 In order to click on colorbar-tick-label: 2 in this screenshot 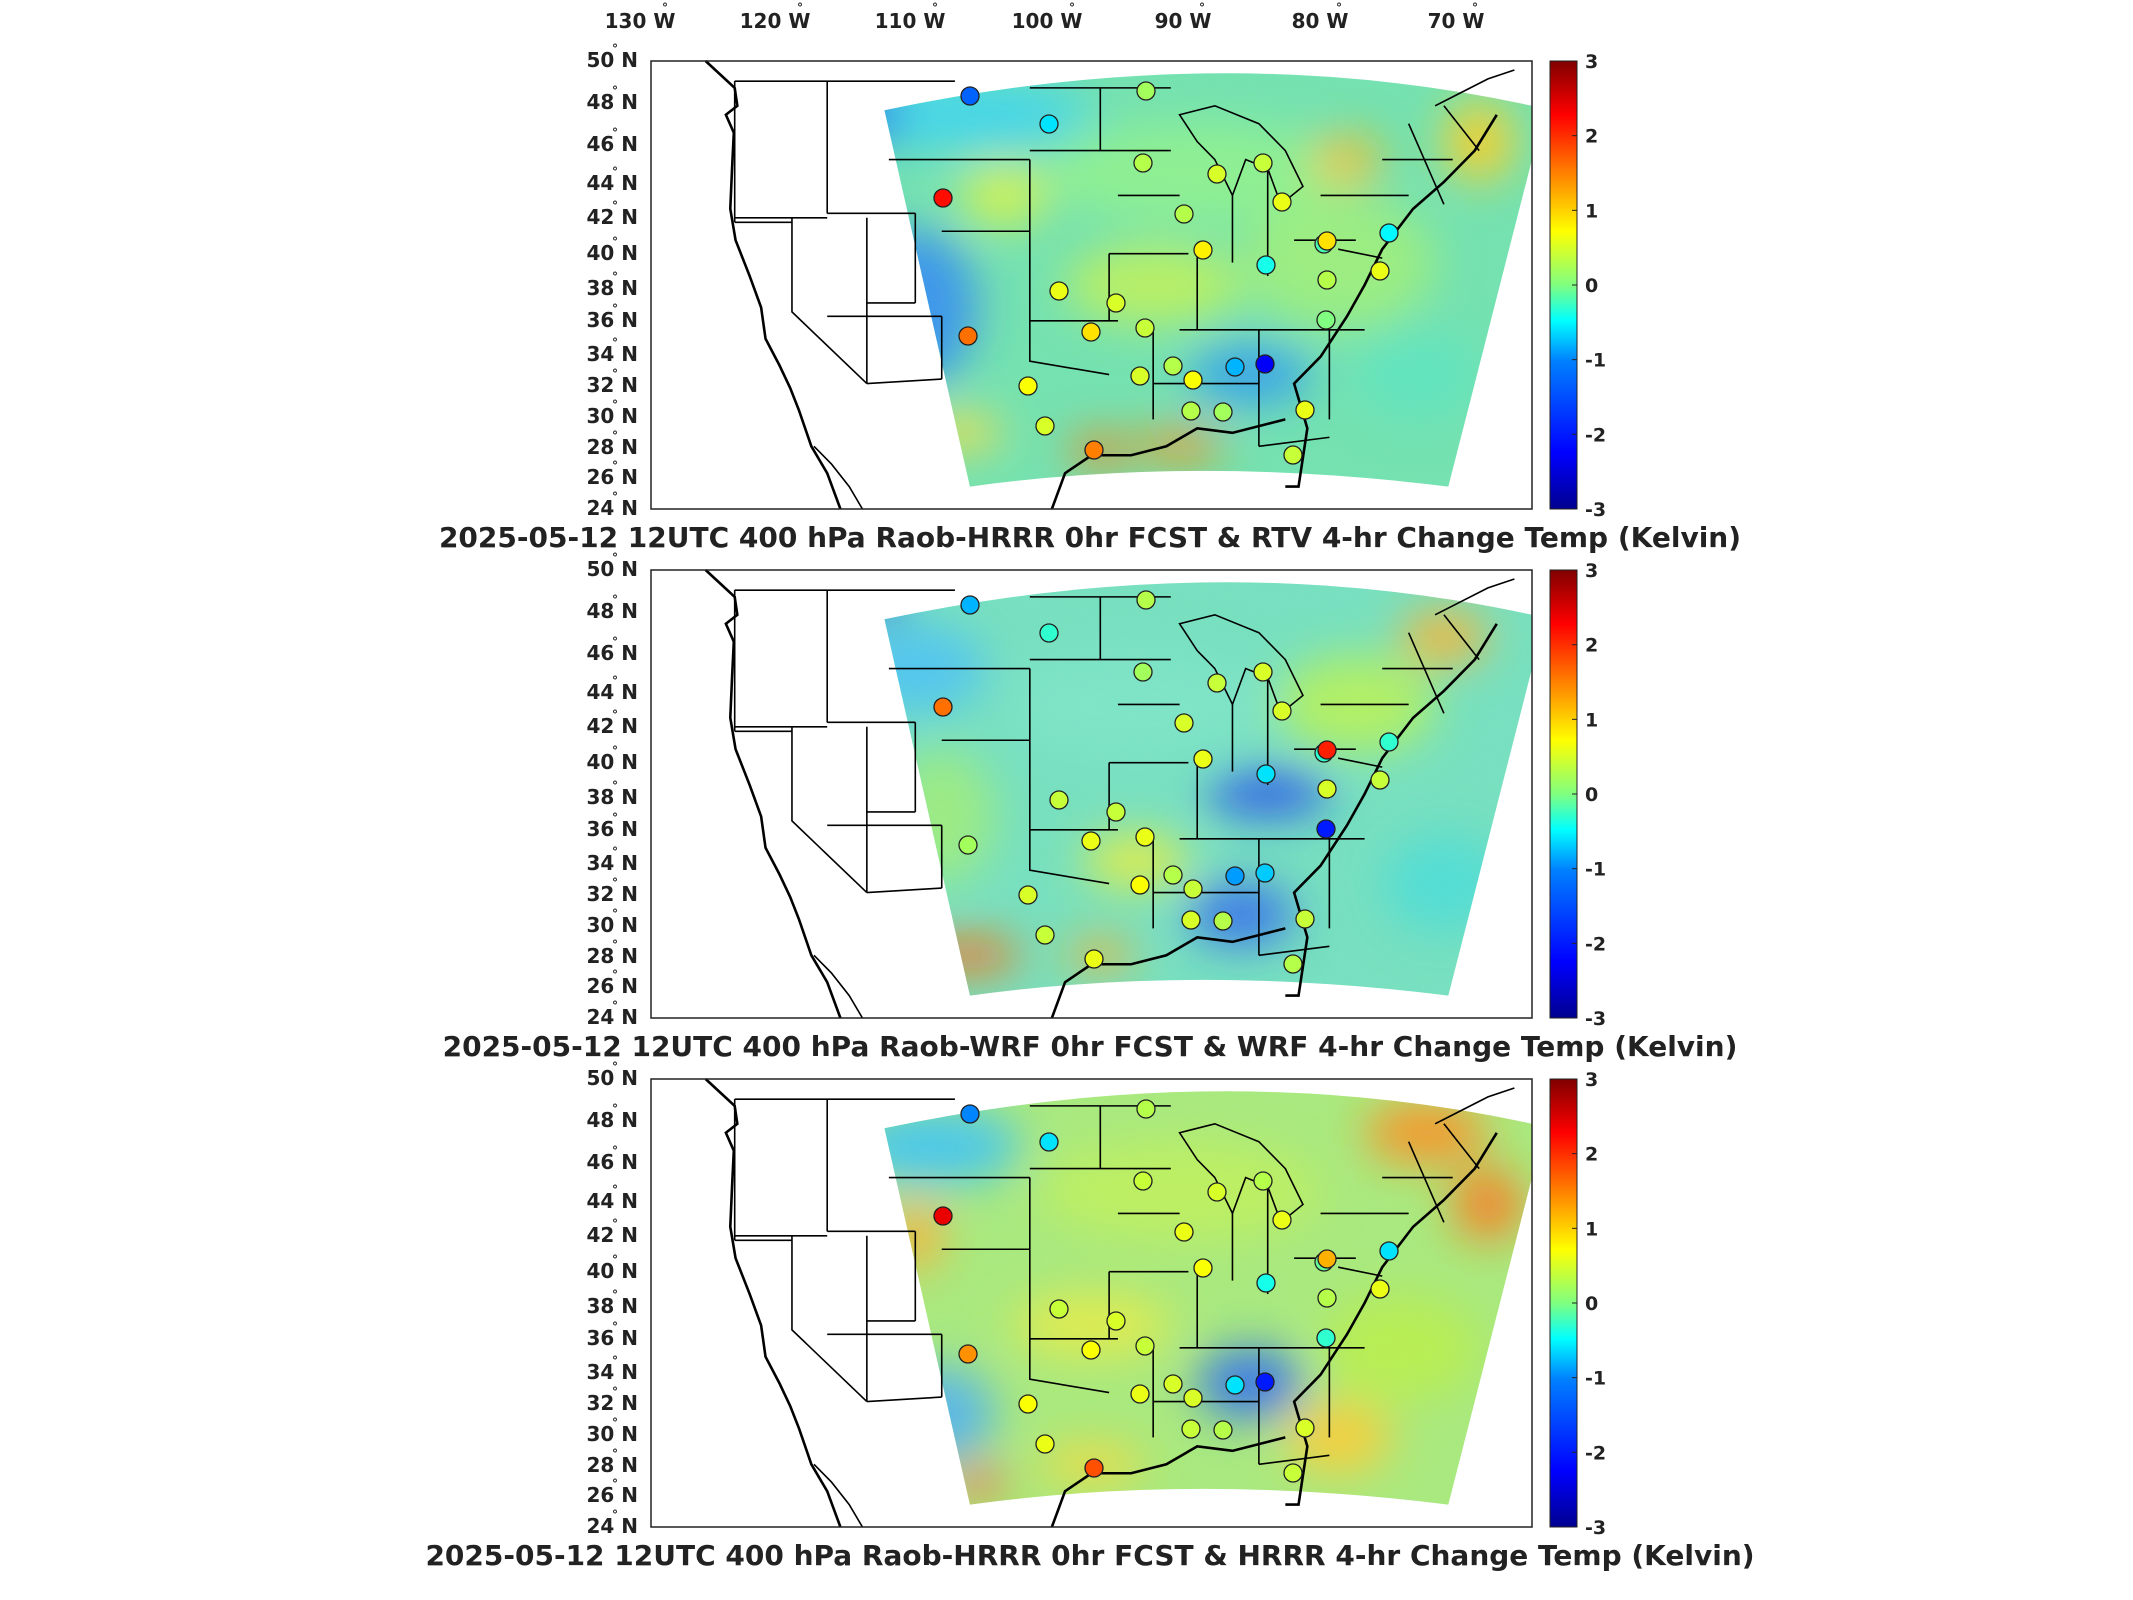, I will do `click(1591, 646)`.